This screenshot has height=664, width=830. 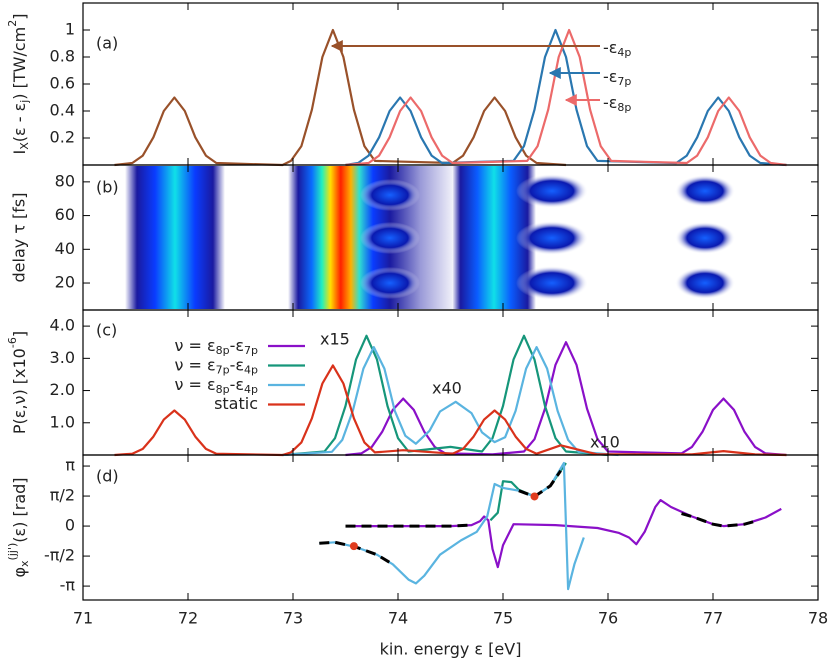 I want to click on y-tick-label: 2.0, so click(x=62, y=389).